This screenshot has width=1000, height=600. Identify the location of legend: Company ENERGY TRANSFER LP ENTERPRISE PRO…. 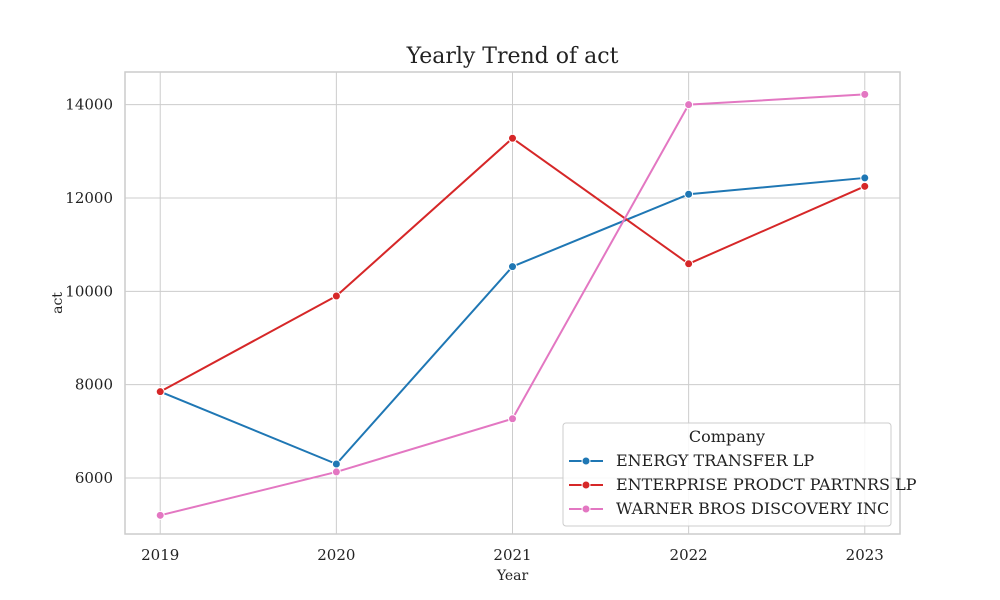
(739, 474).